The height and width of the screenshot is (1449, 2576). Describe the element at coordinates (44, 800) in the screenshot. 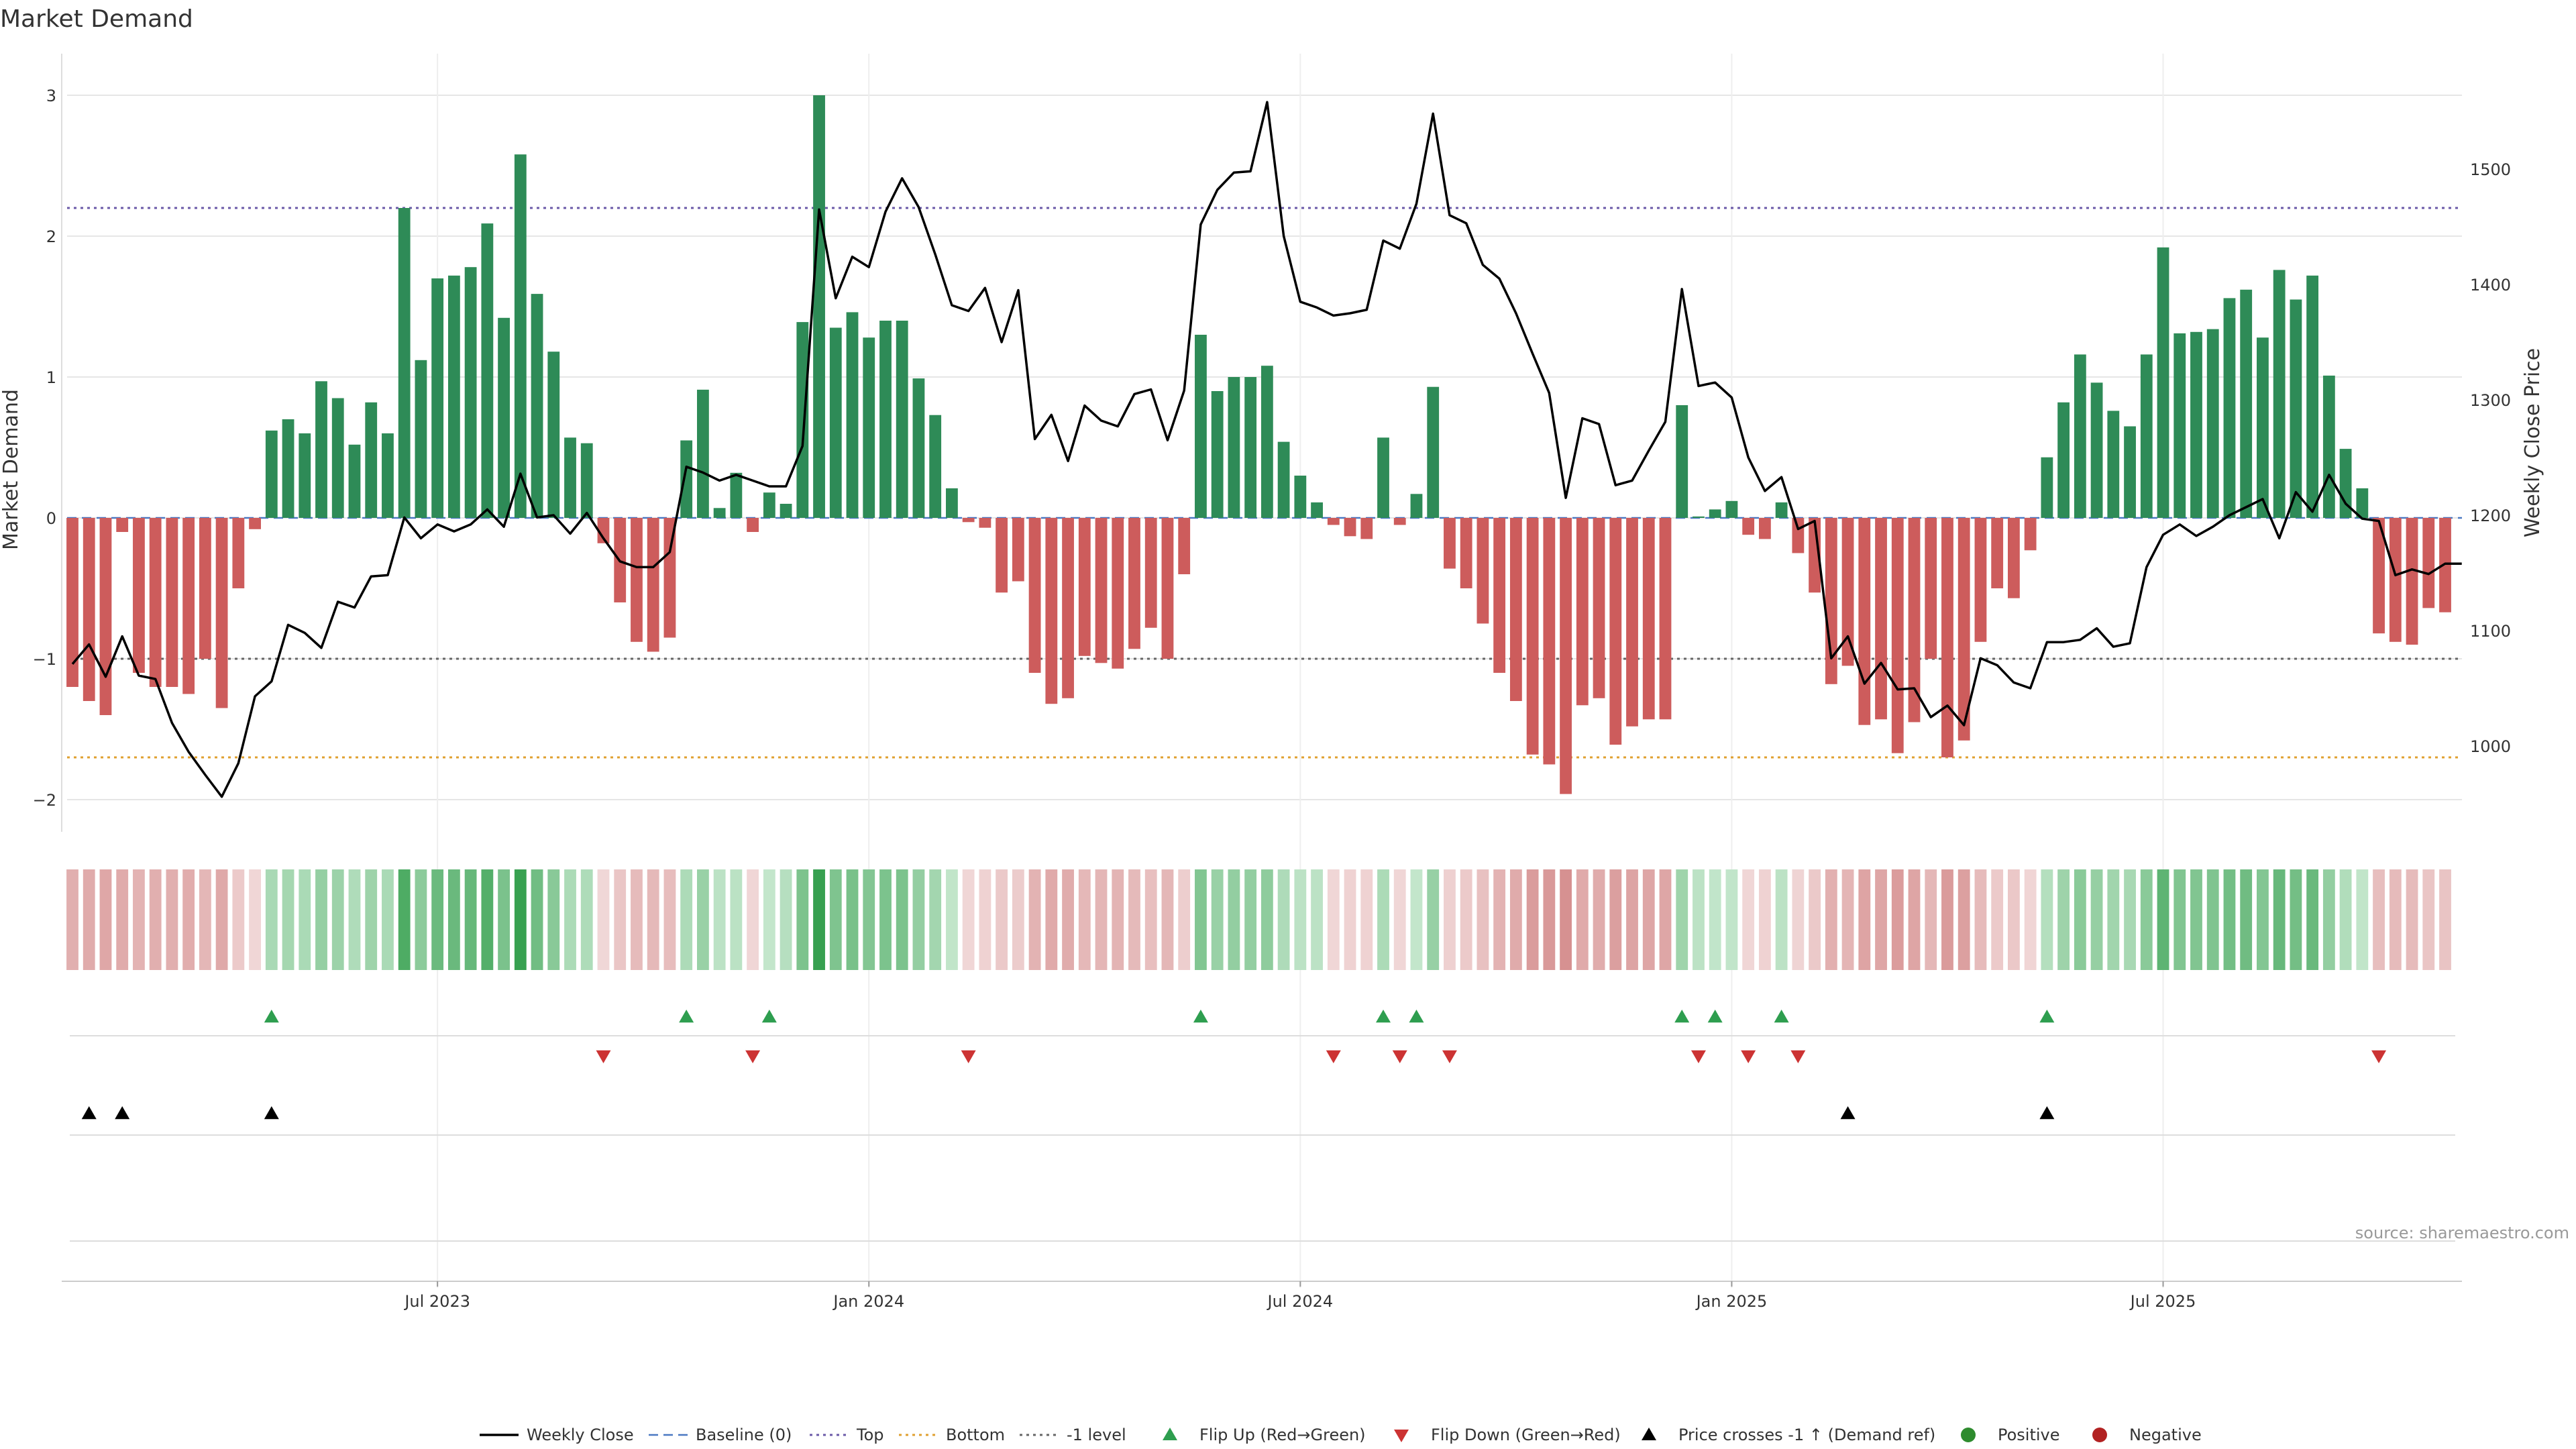

I see `y-tick-label: −2` at that location.